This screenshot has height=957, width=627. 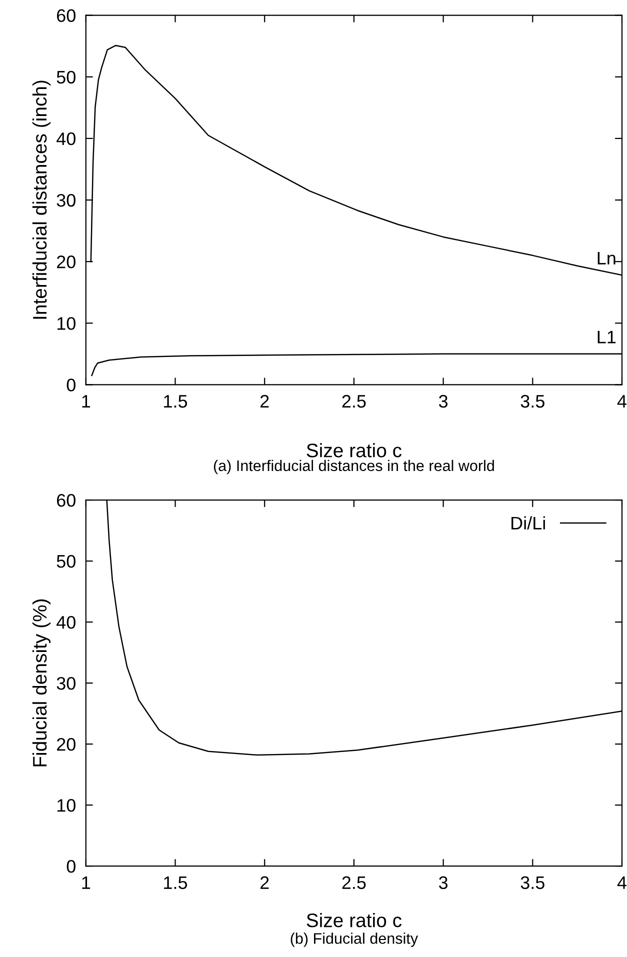 What do you see at coordinates (354, 467) in the screenshot?
I see `text: (a) Interfiducial distances in the real world` at bounding box center [354, 467].